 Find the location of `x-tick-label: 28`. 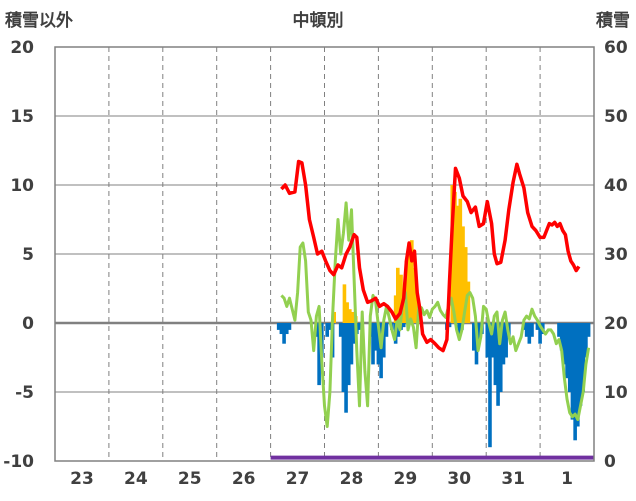

x-tick-label: 28 is located at coordinates (352, 479).